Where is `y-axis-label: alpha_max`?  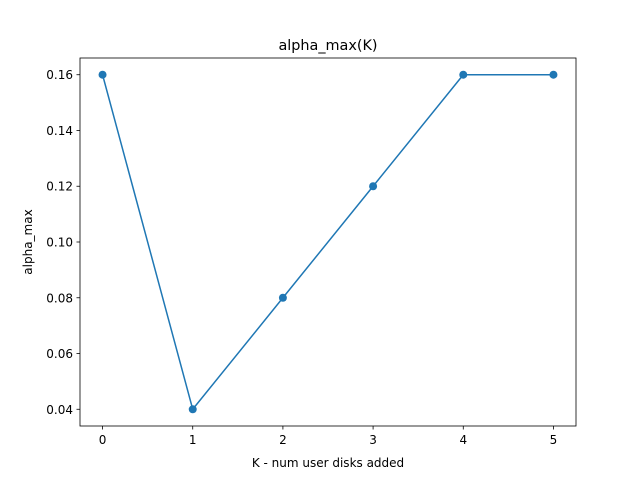
y-axis-label: alpha_max is located at coordinates (28, 241).